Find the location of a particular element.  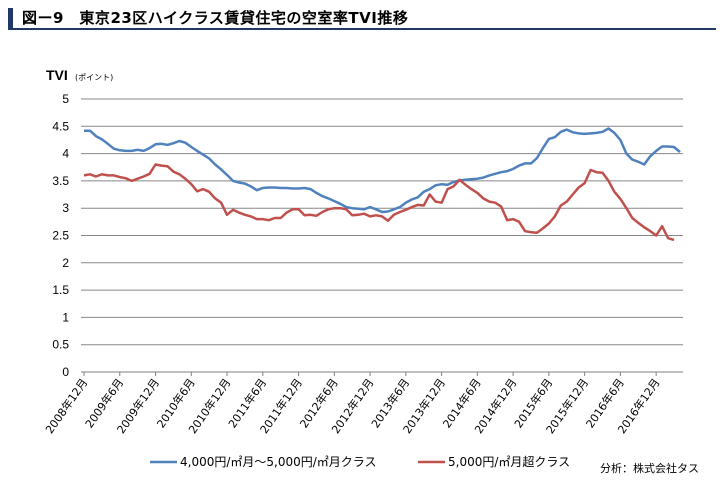

title-accent-bar is located at coordinates (10, 18).